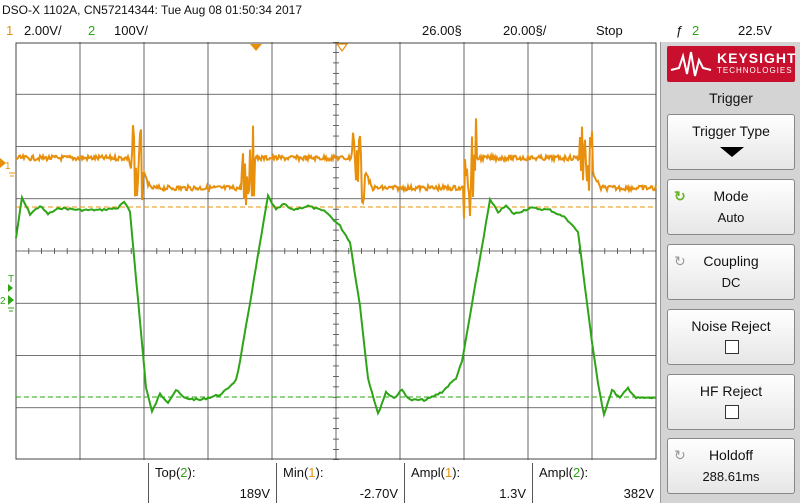  I want to click on ch2-number: 2, so click(92, 30).